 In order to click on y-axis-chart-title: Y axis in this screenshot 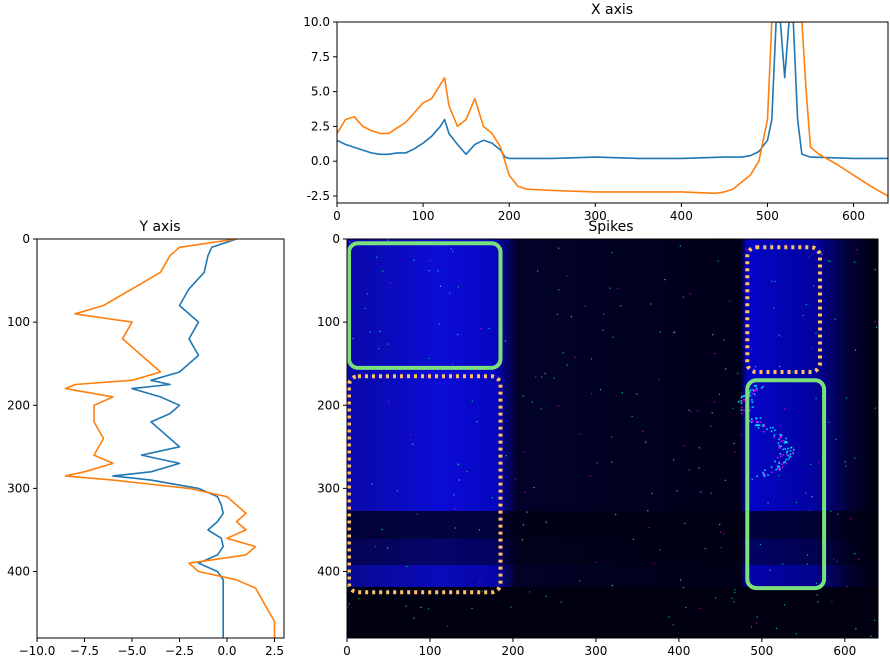, I will do `click(159, 227)`.